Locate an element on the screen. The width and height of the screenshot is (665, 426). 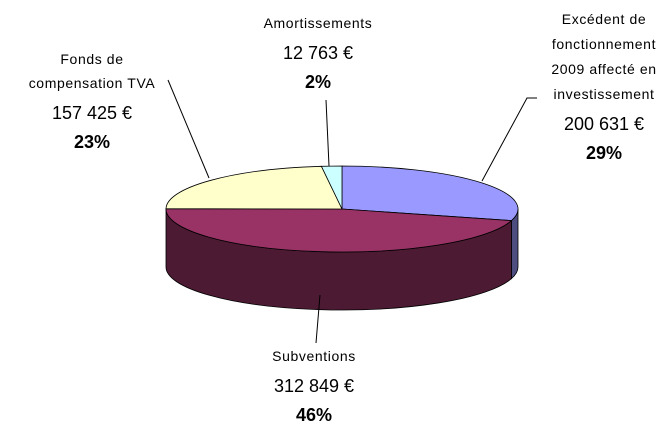
percent-label: 29% is located at coordinates (604, 153).